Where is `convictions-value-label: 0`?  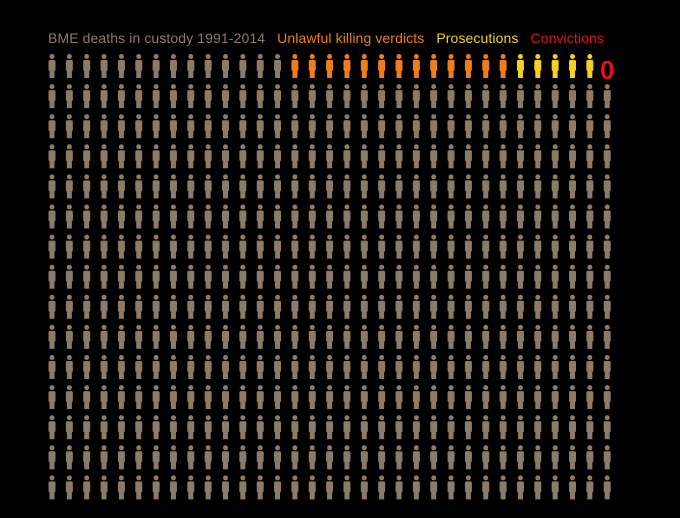 convictions-value-label: 0 is located at coordinates (607, 70).